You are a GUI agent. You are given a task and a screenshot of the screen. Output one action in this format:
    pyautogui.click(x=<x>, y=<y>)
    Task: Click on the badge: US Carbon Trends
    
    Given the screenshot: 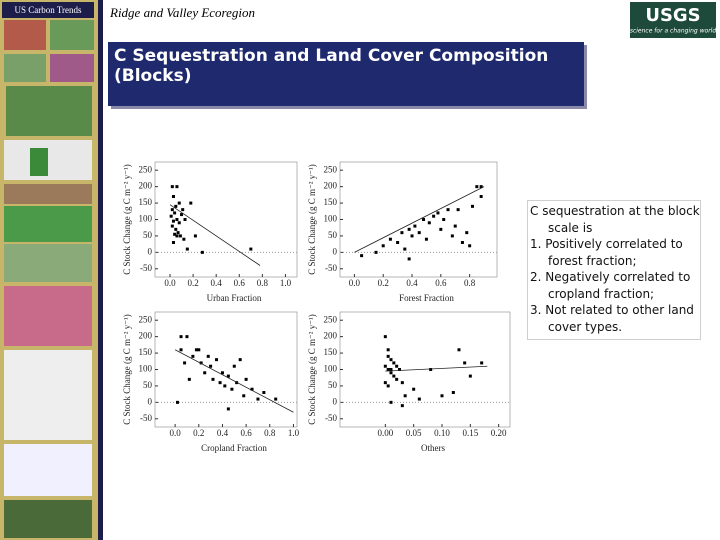 What is the action you would take?
    pyautogui.click(x=48, y=10)
    